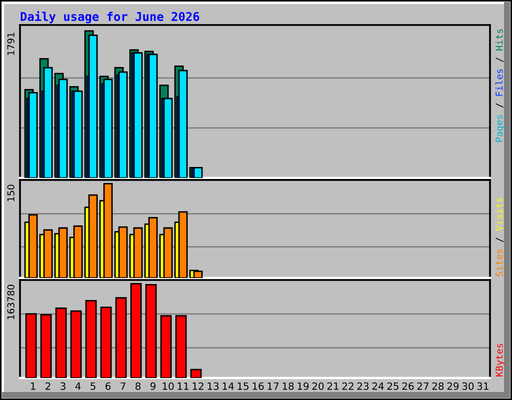  I want to click on x-tick-label: 10, so click(168, 386).